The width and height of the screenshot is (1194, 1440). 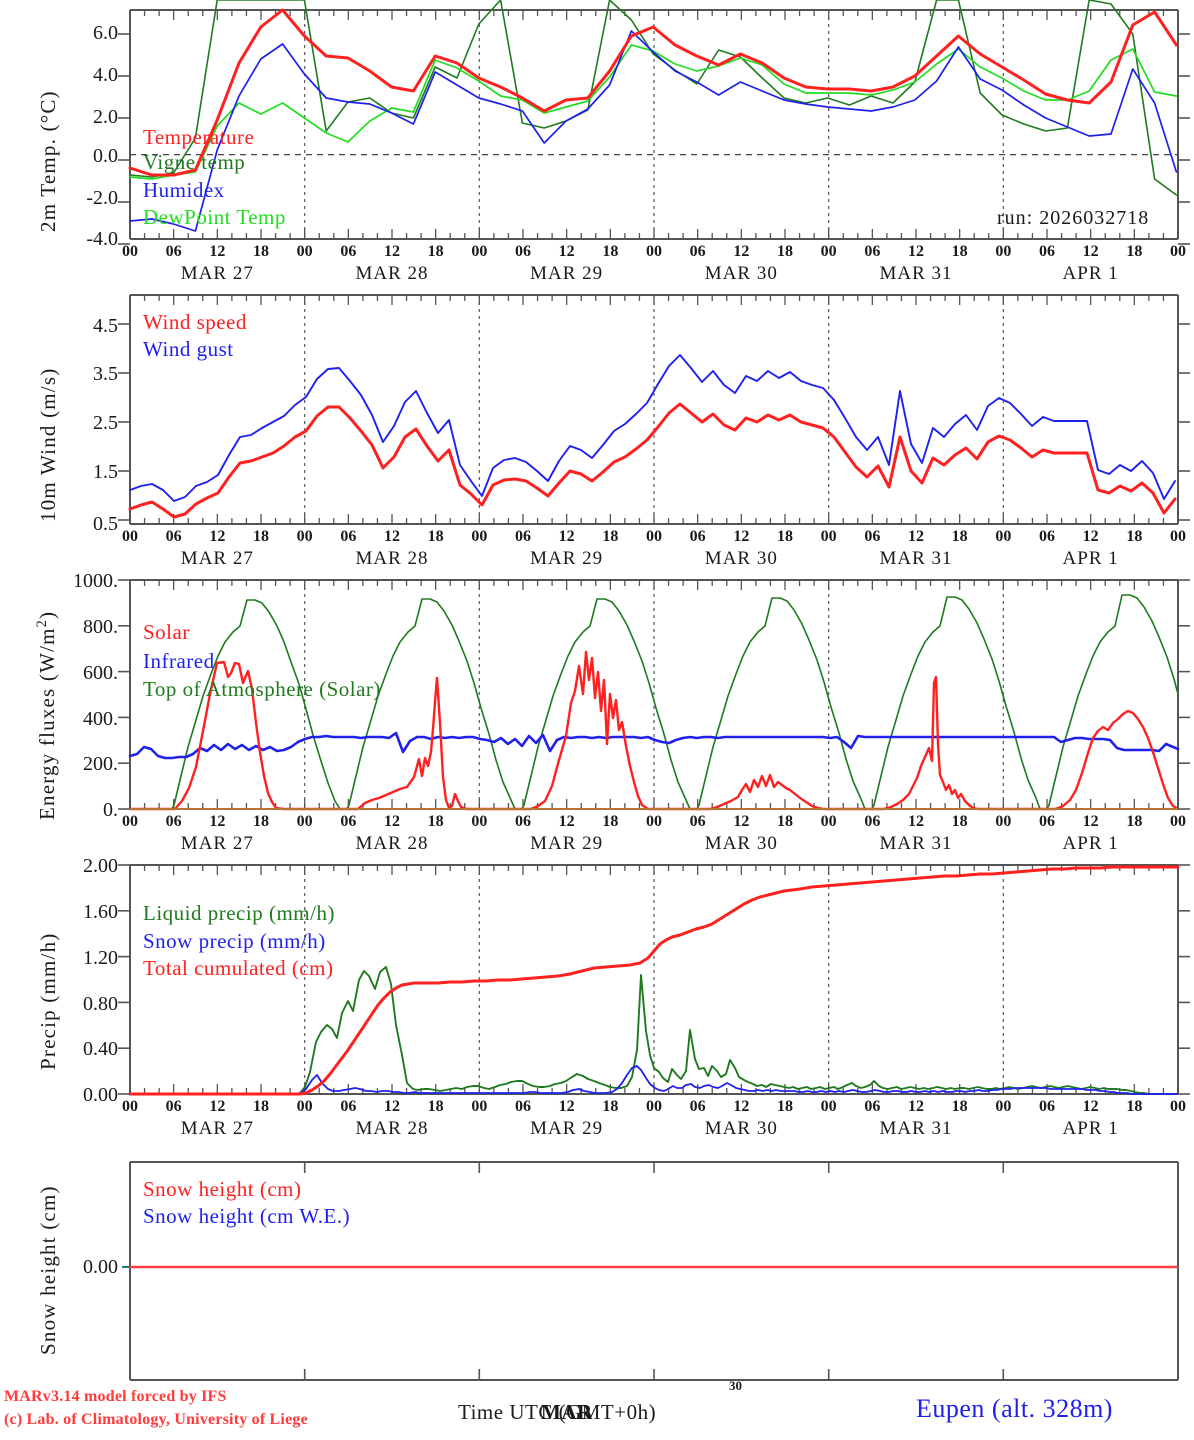 What do you see at coordinates (188, 349) in the screenshot?
I see `legend-wind-gust: Wind gust` at bounding box center [188, 349].